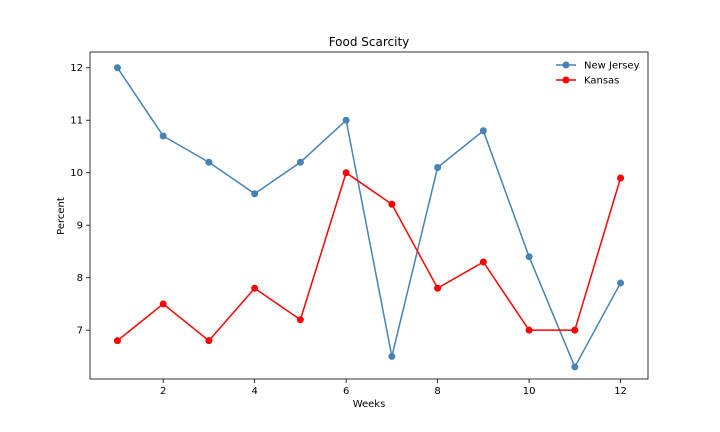 The height and width of the screenshot is (432, 720). I want to click on x-tick-label-8: 8, so click(437, 391).